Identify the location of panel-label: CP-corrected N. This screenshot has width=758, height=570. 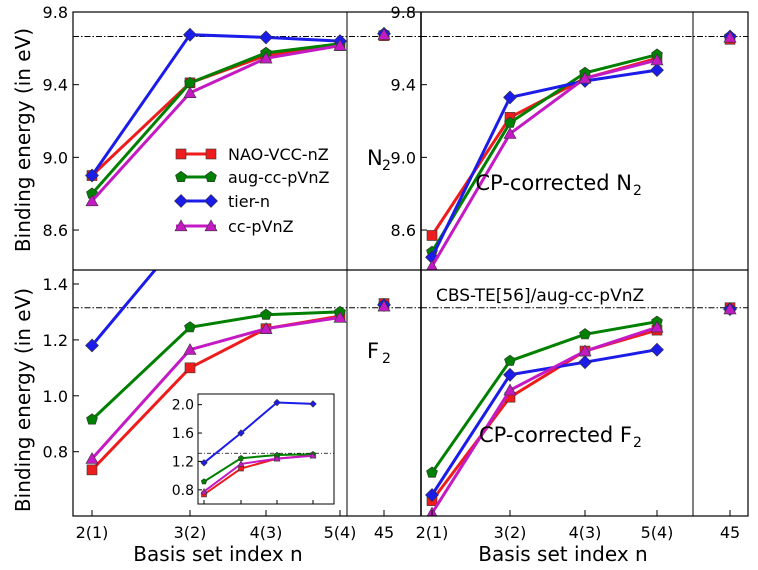
(553, 183).